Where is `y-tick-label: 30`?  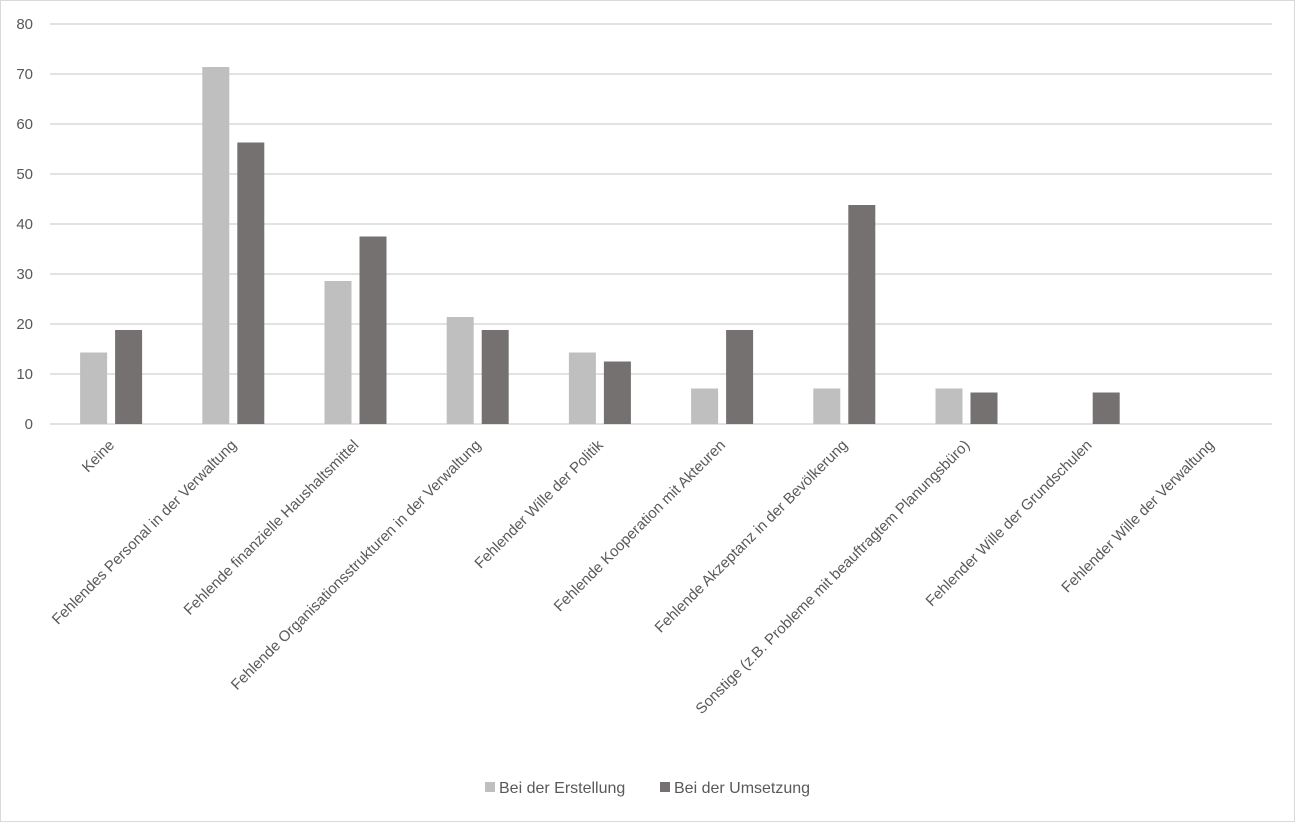 y-tick-label: 30 is located at coordinates (24, 274).